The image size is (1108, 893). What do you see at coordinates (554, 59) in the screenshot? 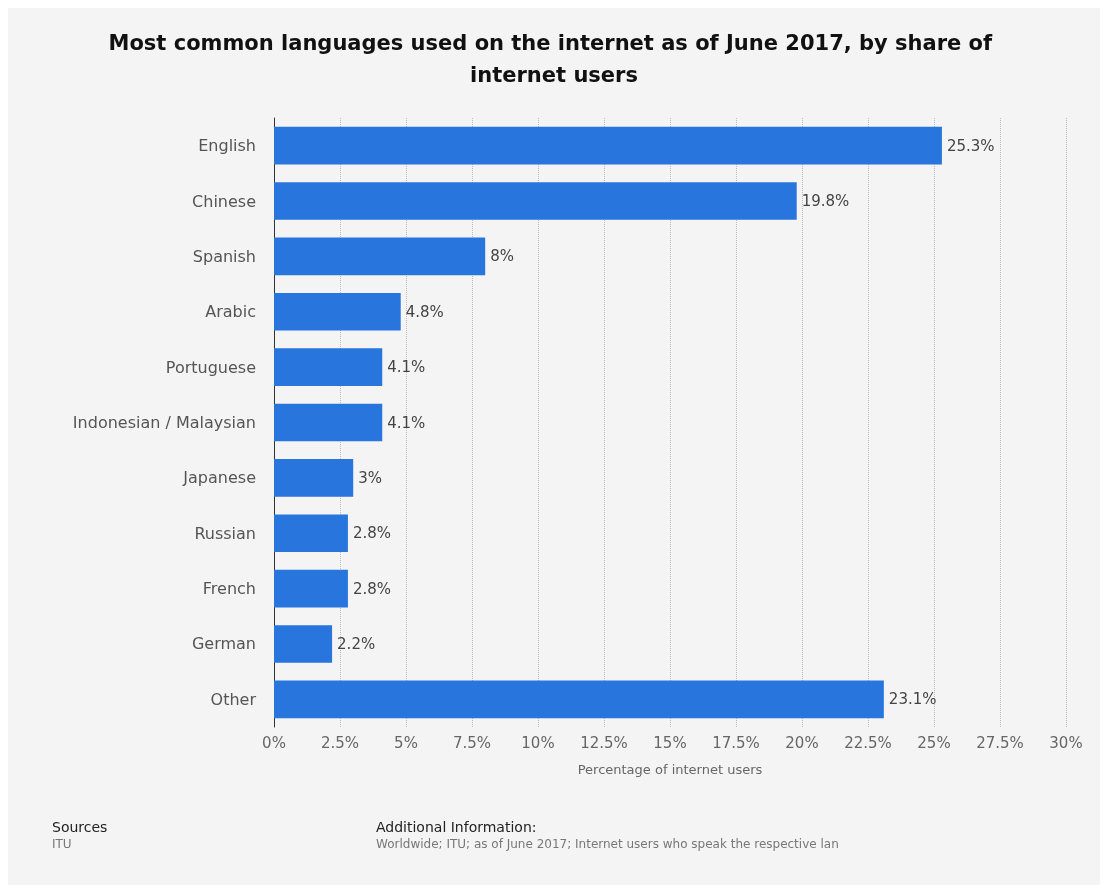
I see `chart-title: Most common languages used on the internet as of June 2017, by share of internet users` at bounding box center [554, 59].